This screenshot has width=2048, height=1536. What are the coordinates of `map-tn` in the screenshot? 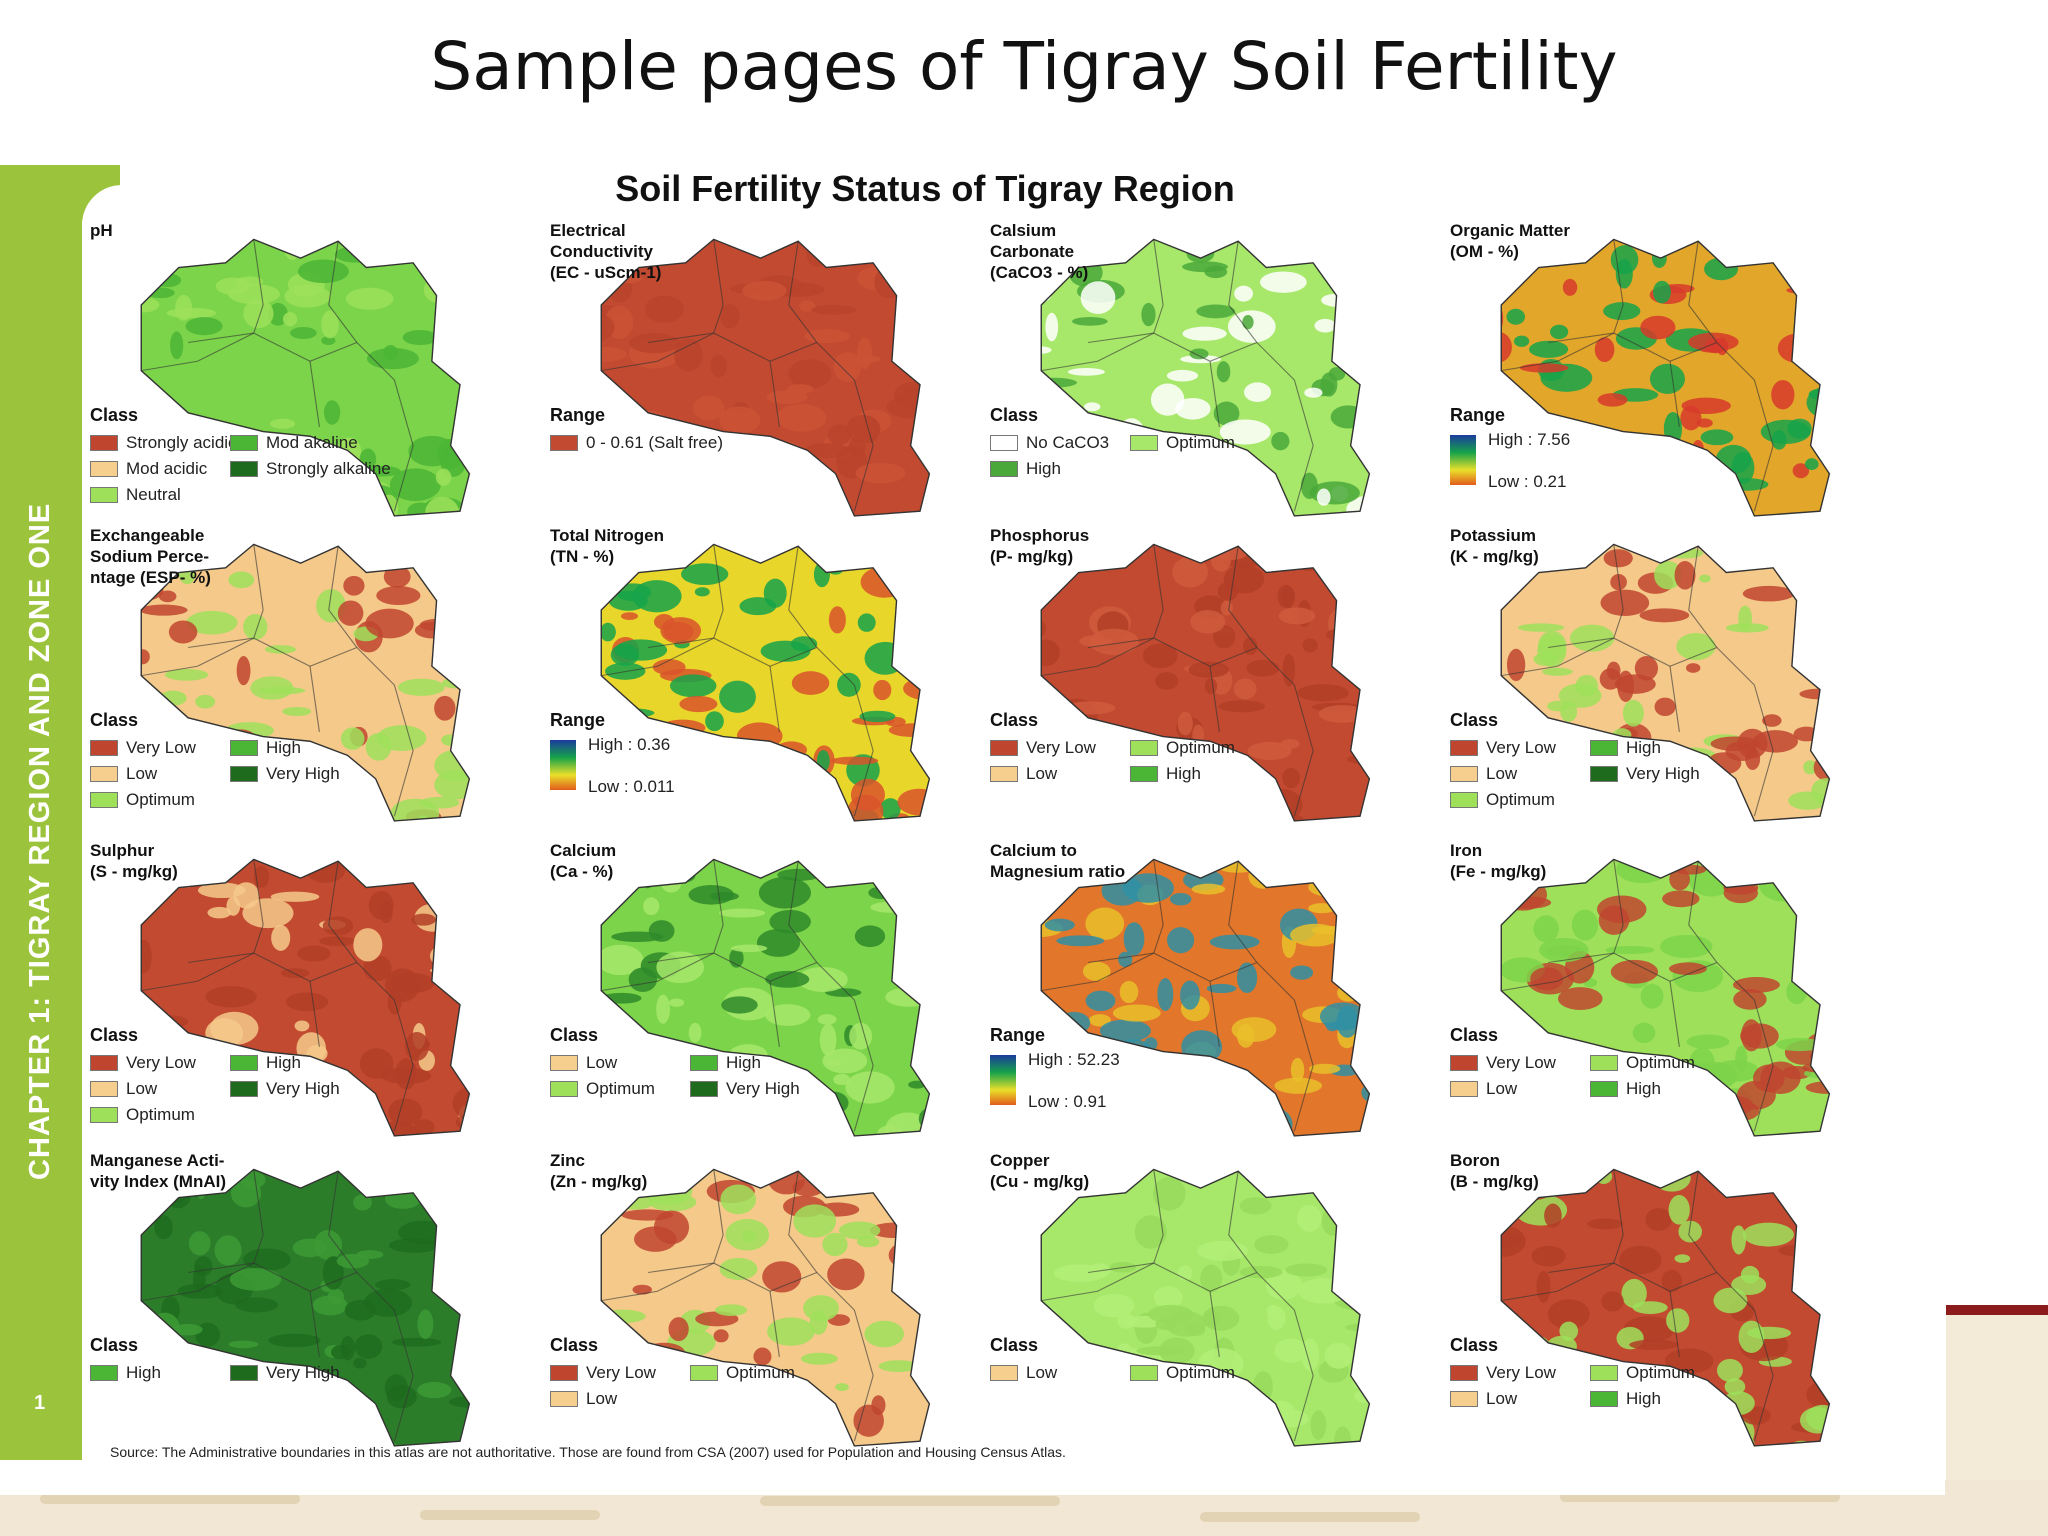 It's located at (765, 682).